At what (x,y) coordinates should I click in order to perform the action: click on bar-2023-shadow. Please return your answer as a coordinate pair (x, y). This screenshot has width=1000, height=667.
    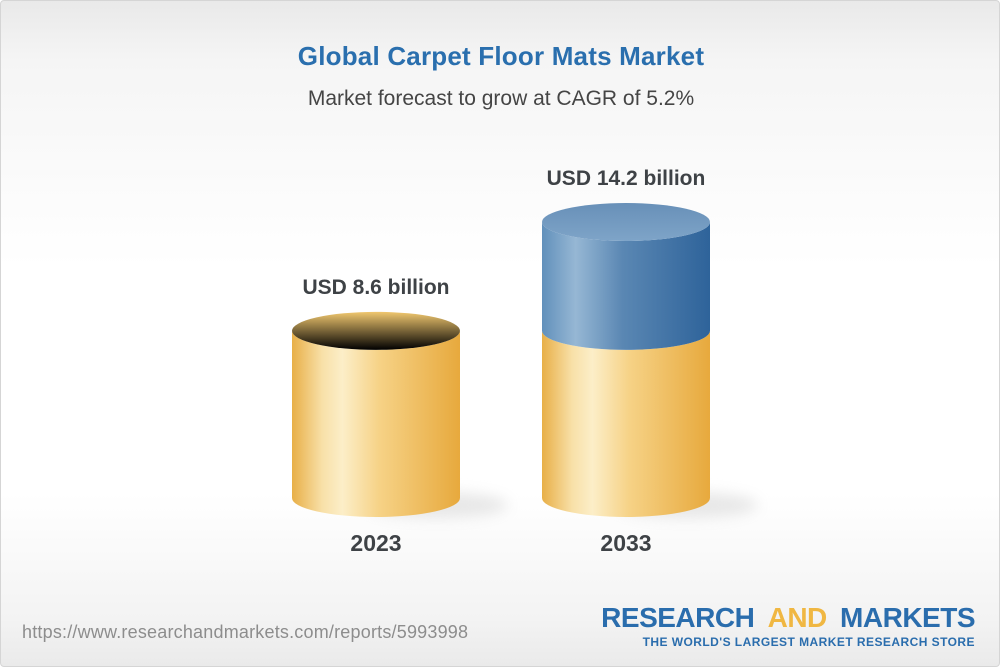
    Looking at the image, I should click on (436, 505).